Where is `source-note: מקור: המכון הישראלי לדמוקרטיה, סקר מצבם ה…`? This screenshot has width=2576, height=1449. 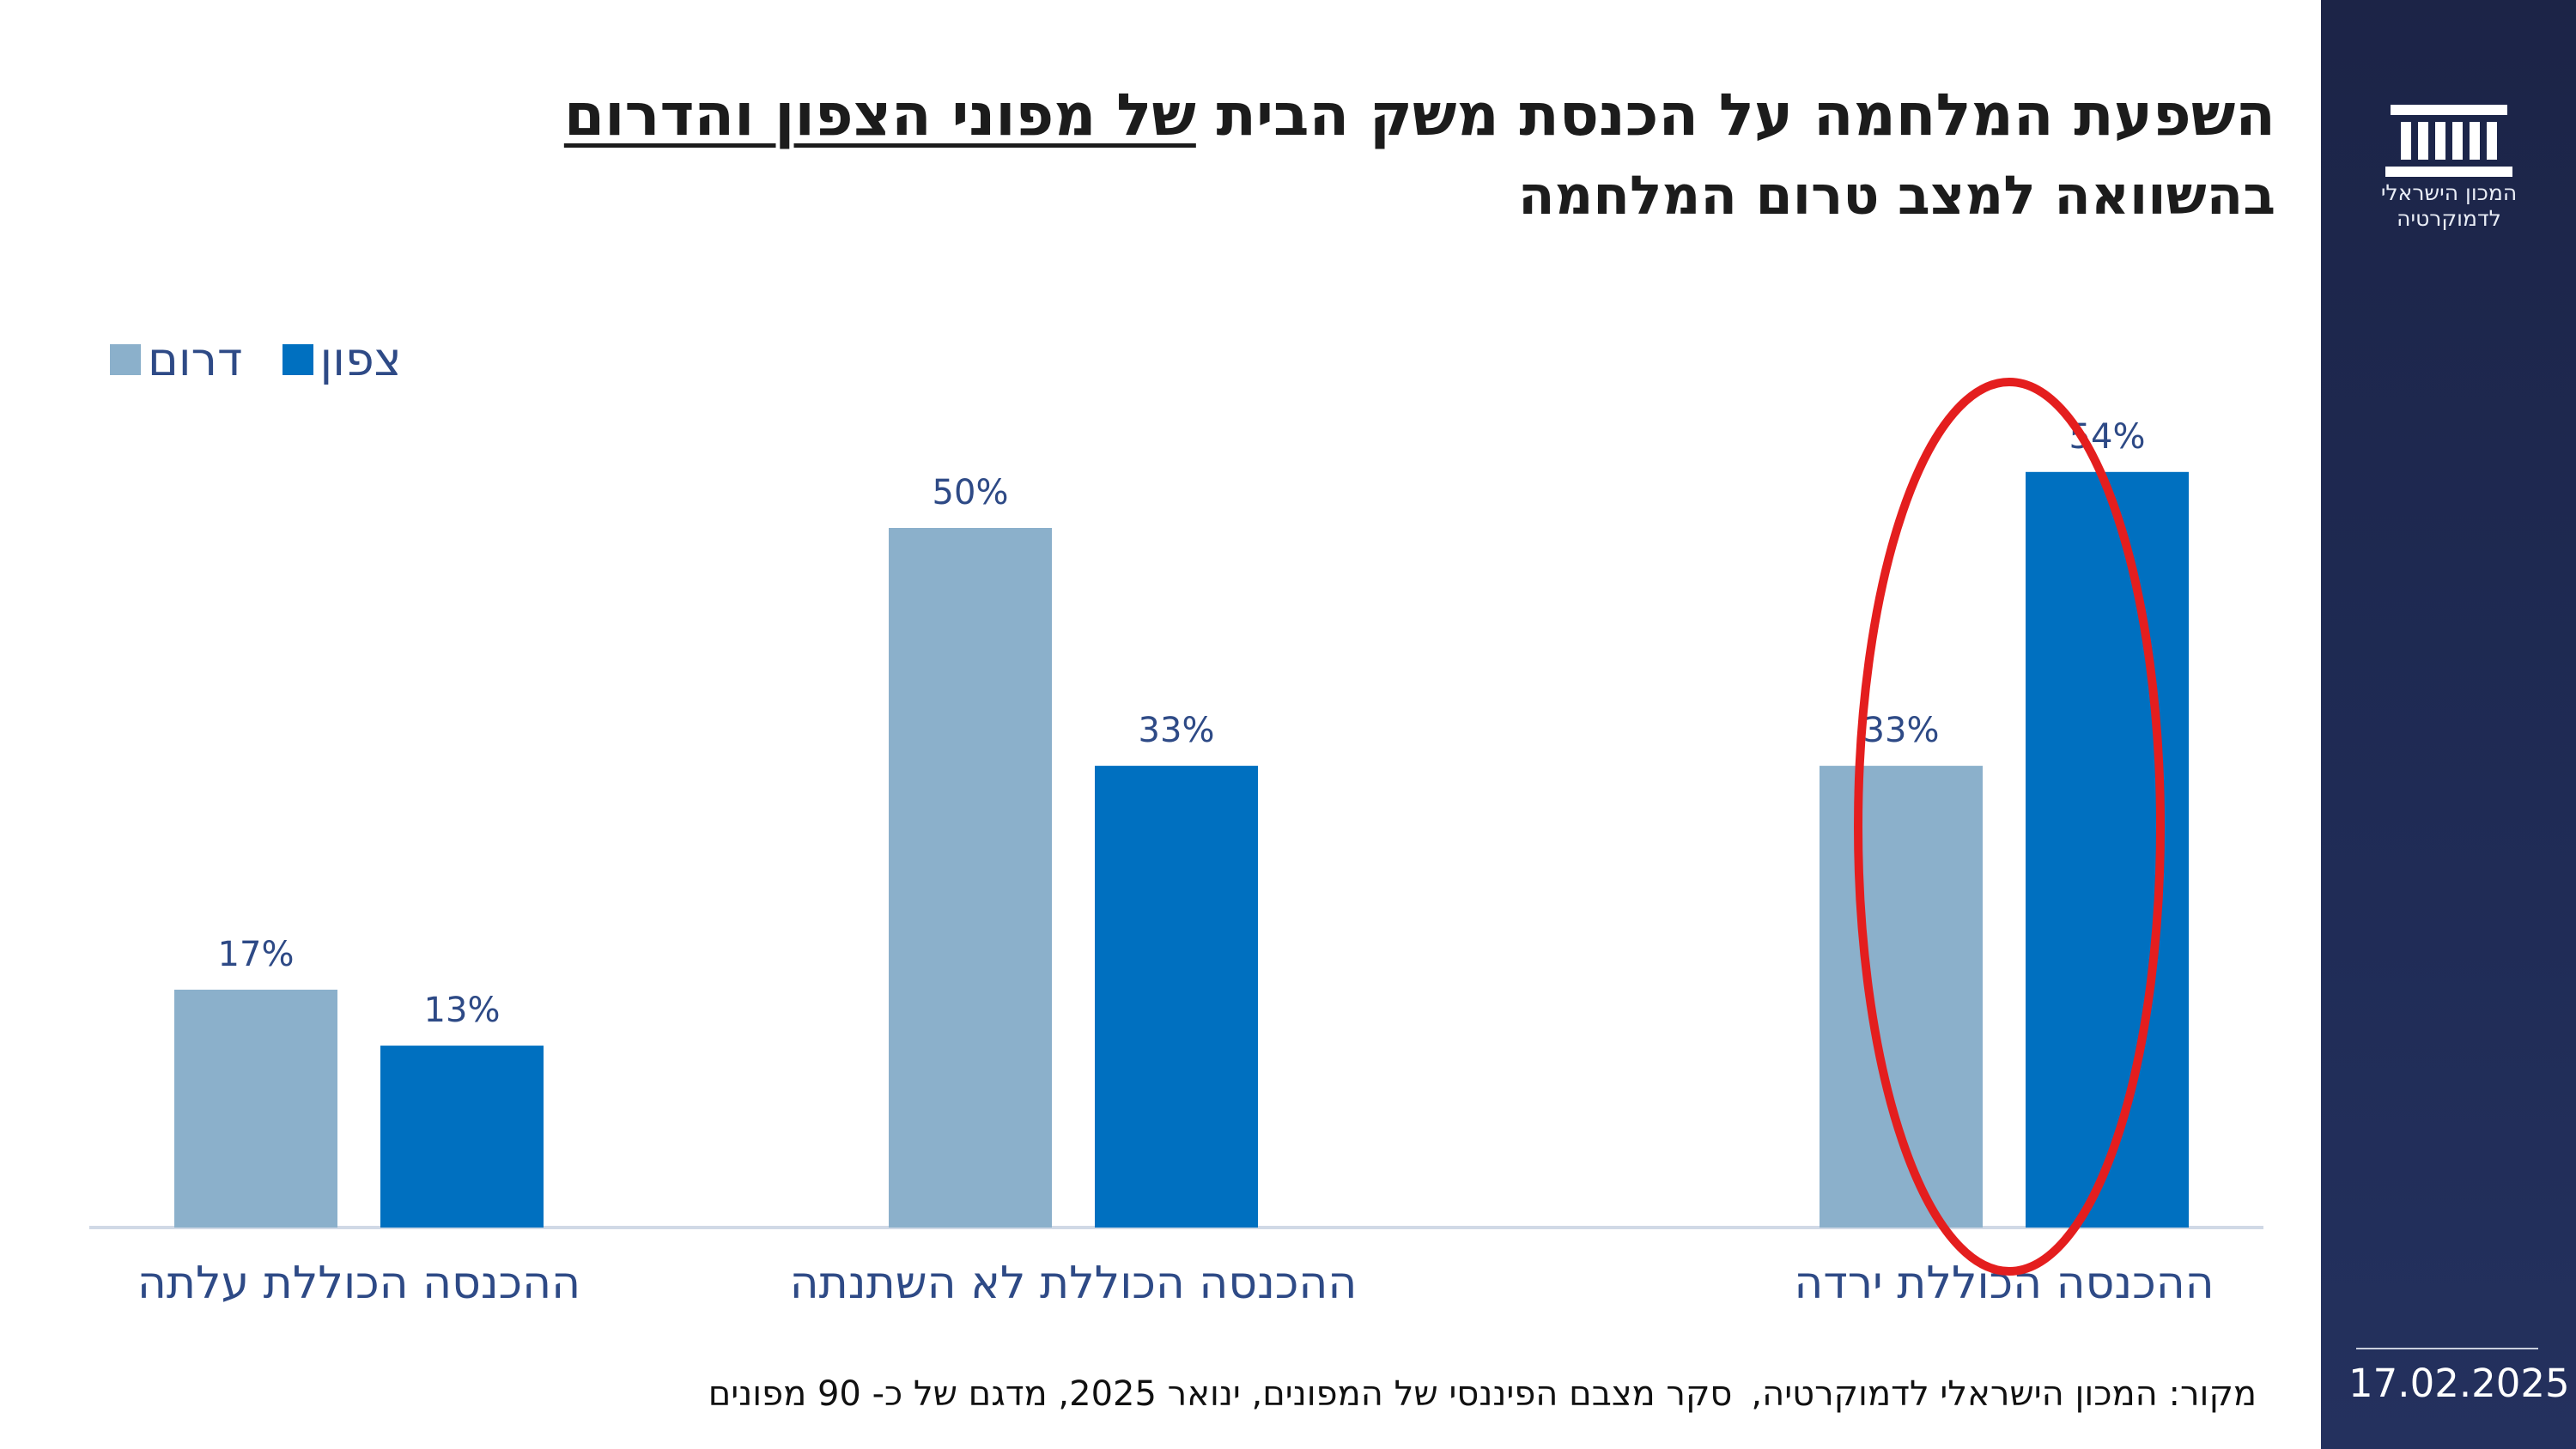 source-note: מקור: המכון הישראלי לדמוקרטיה, סקר מצבם ה… is located at coordinates (1473, 1394).